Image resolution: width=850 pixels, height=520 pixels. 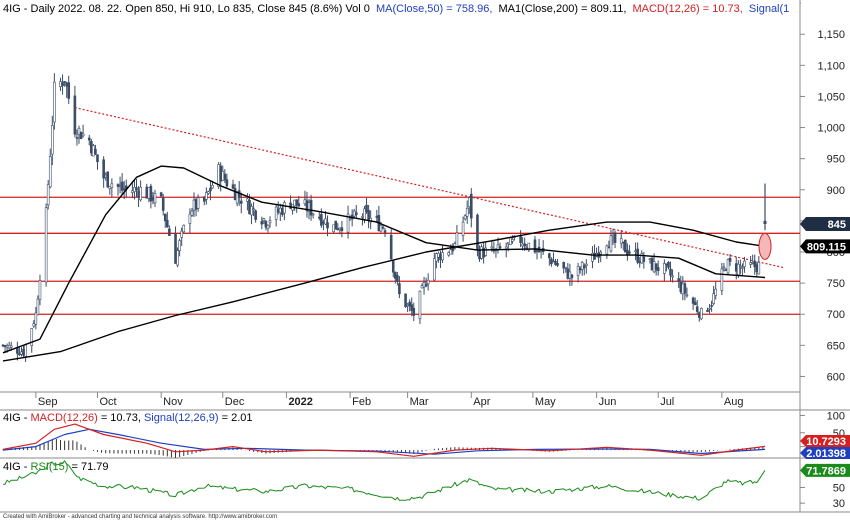 What do you see at coordinates (687, 9) in the screenshot?
I see `header-macd-label: MACD(12,26) = 10.73,` at bounding box center [687, 9].